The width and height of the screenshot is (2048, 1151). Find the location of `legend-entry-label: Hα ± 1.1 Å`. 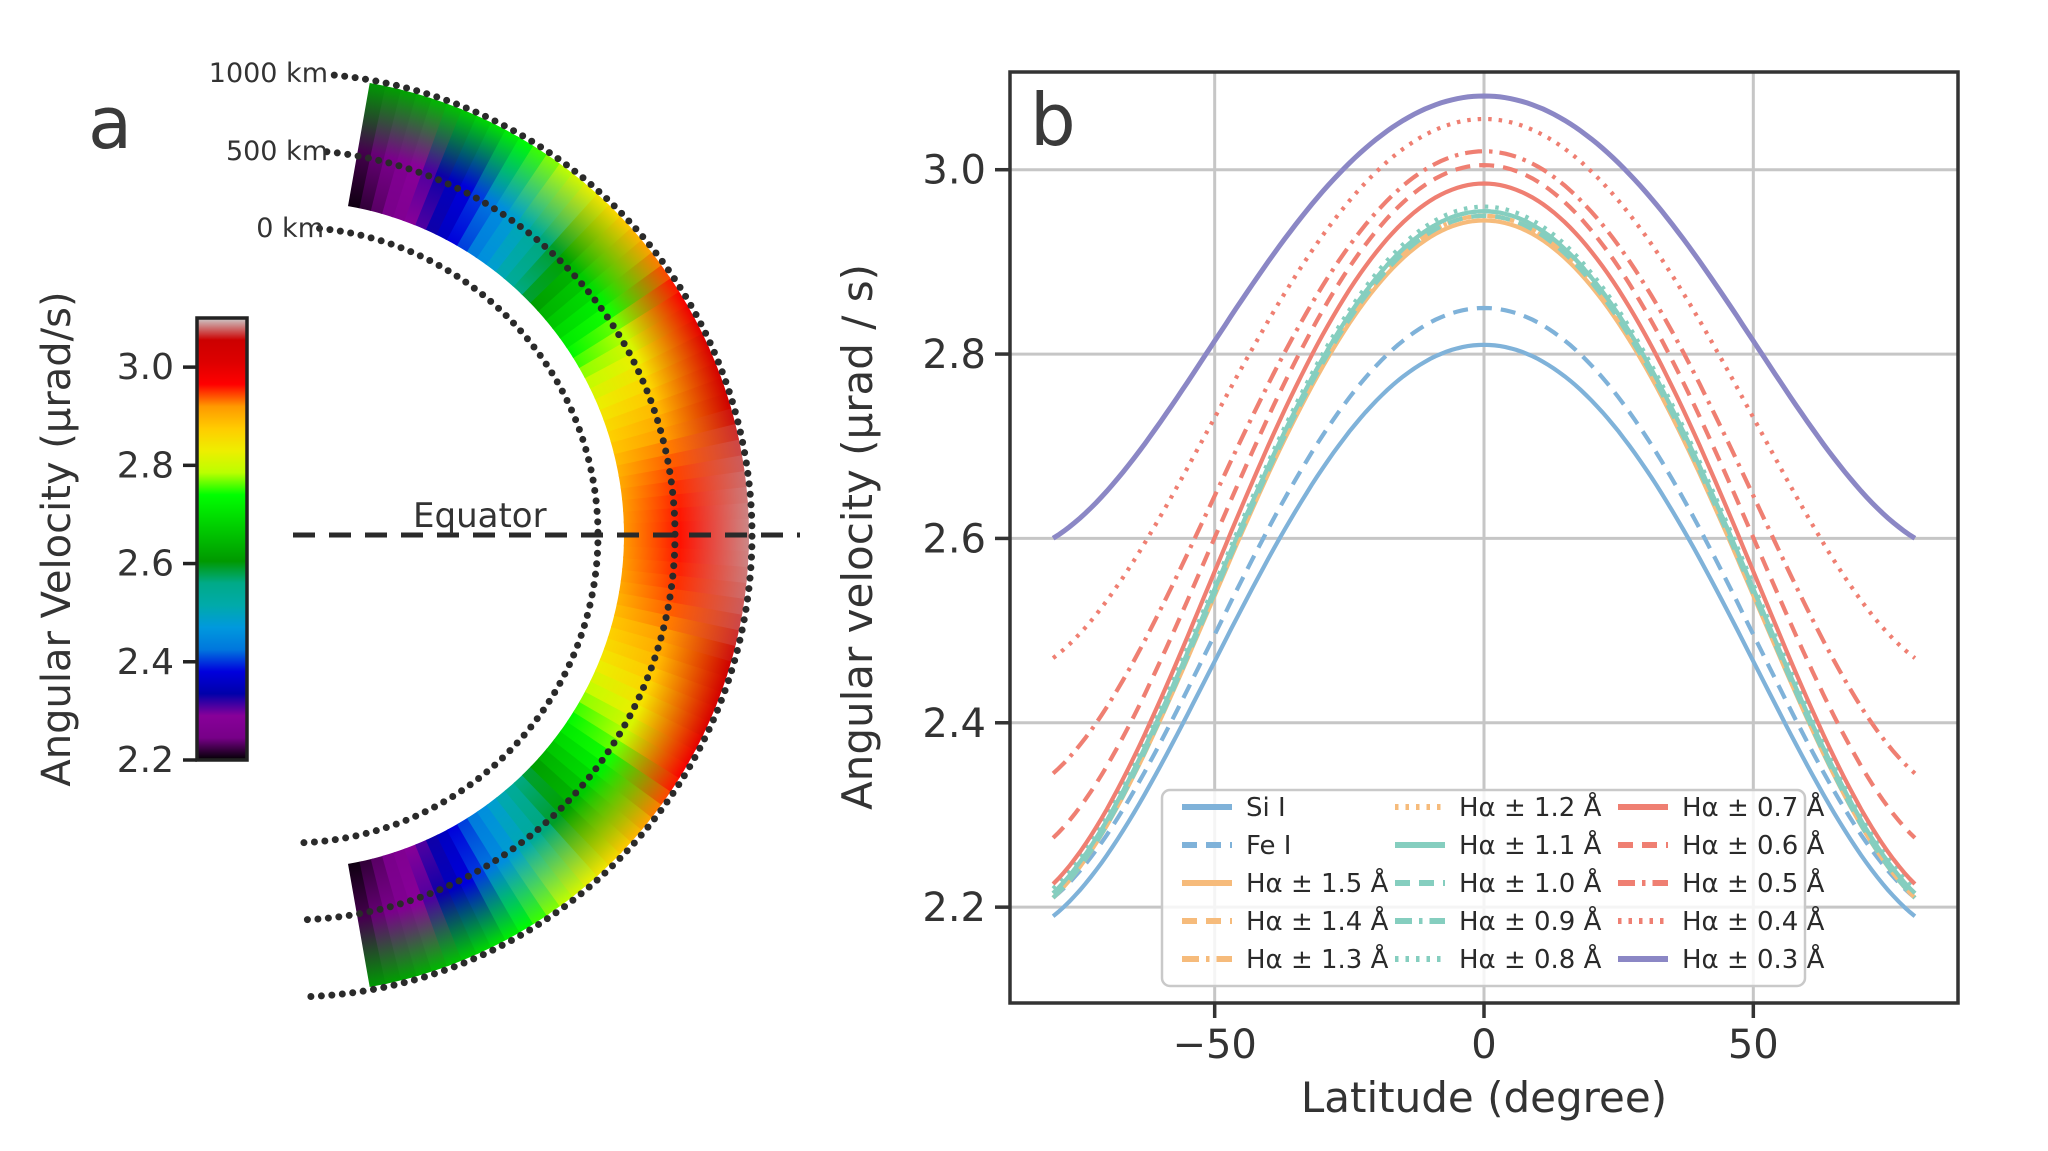

legend-entry-label: Hα ± 1.1 Å is located at coordinates (1530, 845).